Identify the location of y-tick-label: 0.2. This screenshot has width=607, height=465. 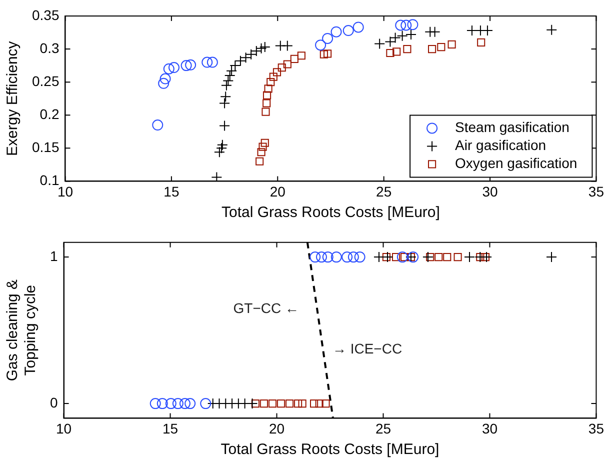
(50, 114).